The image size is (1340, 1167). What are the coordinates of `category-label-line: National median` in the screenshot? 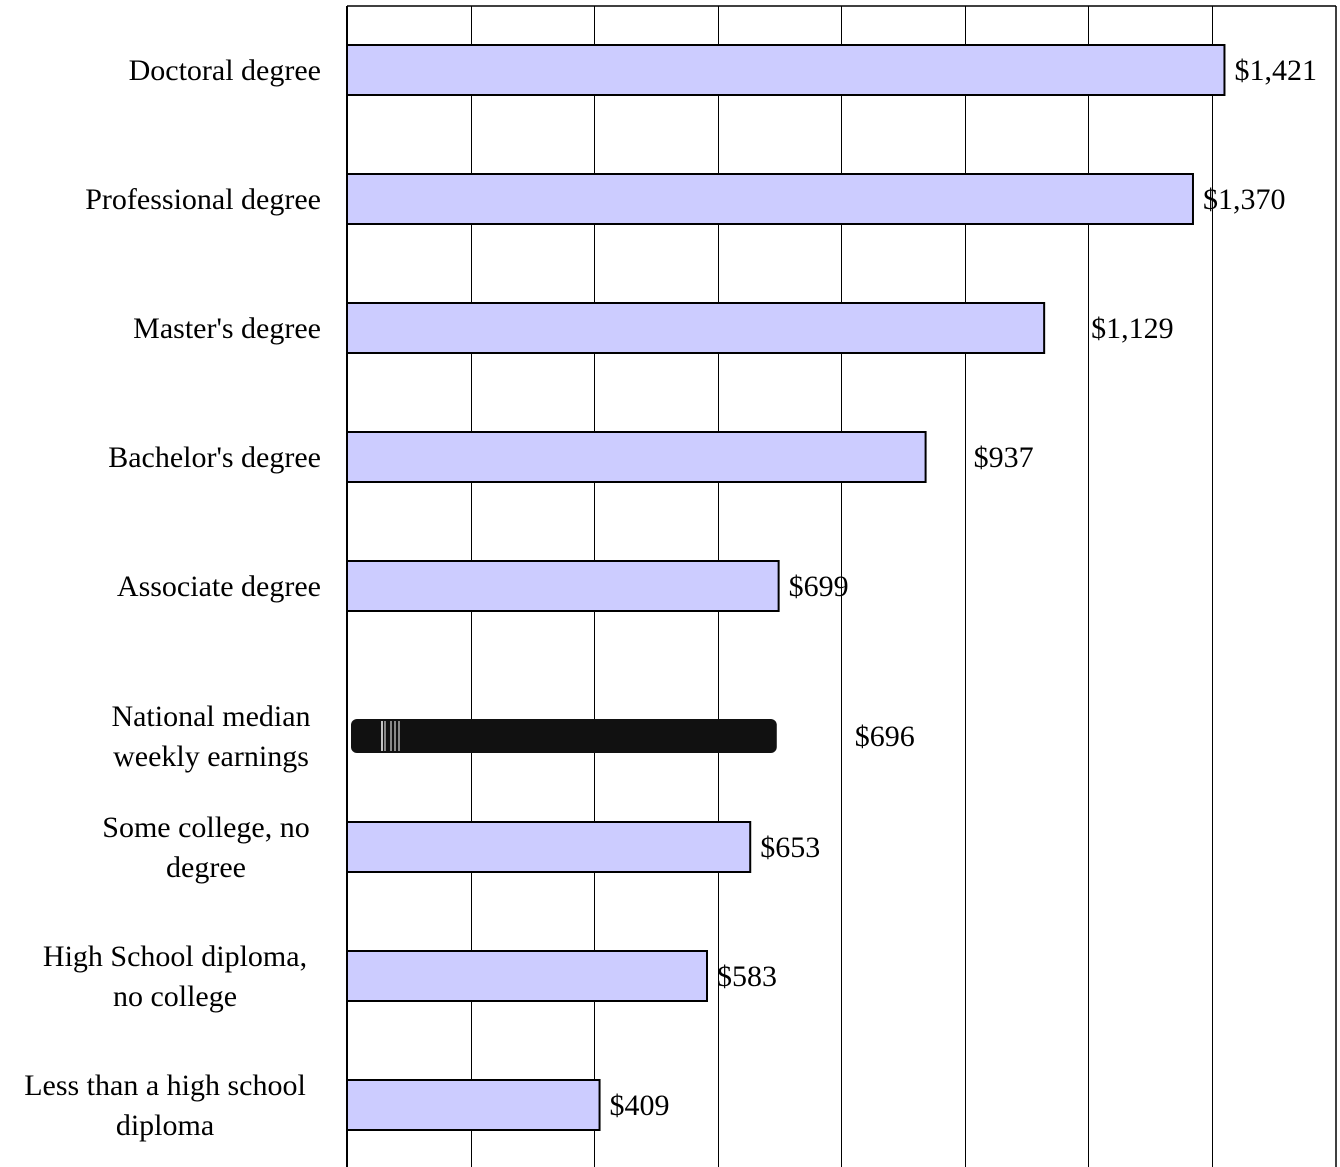 It's located at (210, 716).